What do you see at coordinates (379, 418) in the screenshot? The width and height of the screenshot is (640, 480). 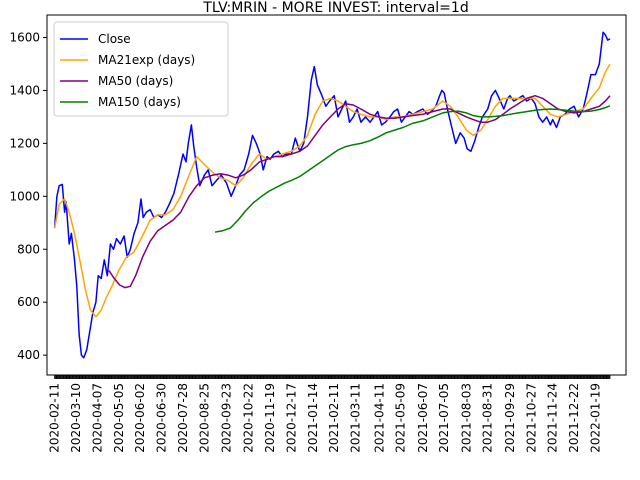 I see `x-tick-label: 2021-04-11` at bounding box center [379, 418].